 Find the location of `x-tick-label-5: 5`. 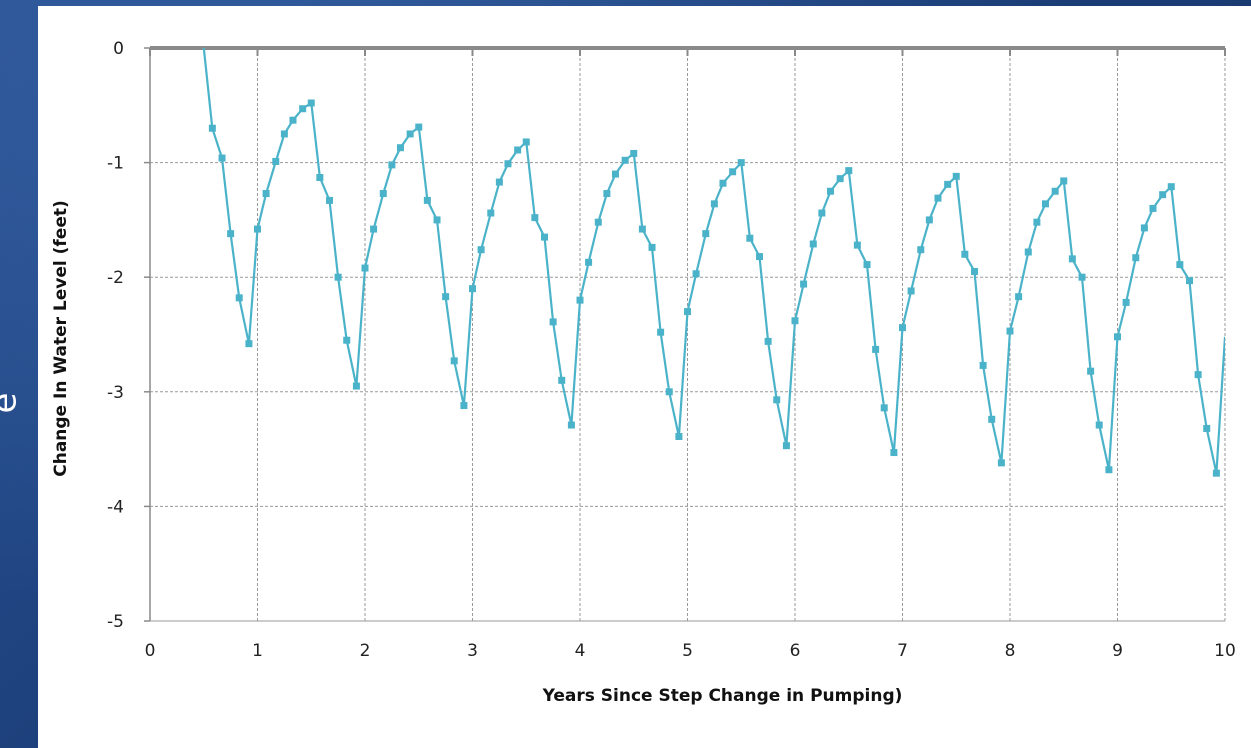

x-tick-label-5: 5 is located at coordinates (687, 651).